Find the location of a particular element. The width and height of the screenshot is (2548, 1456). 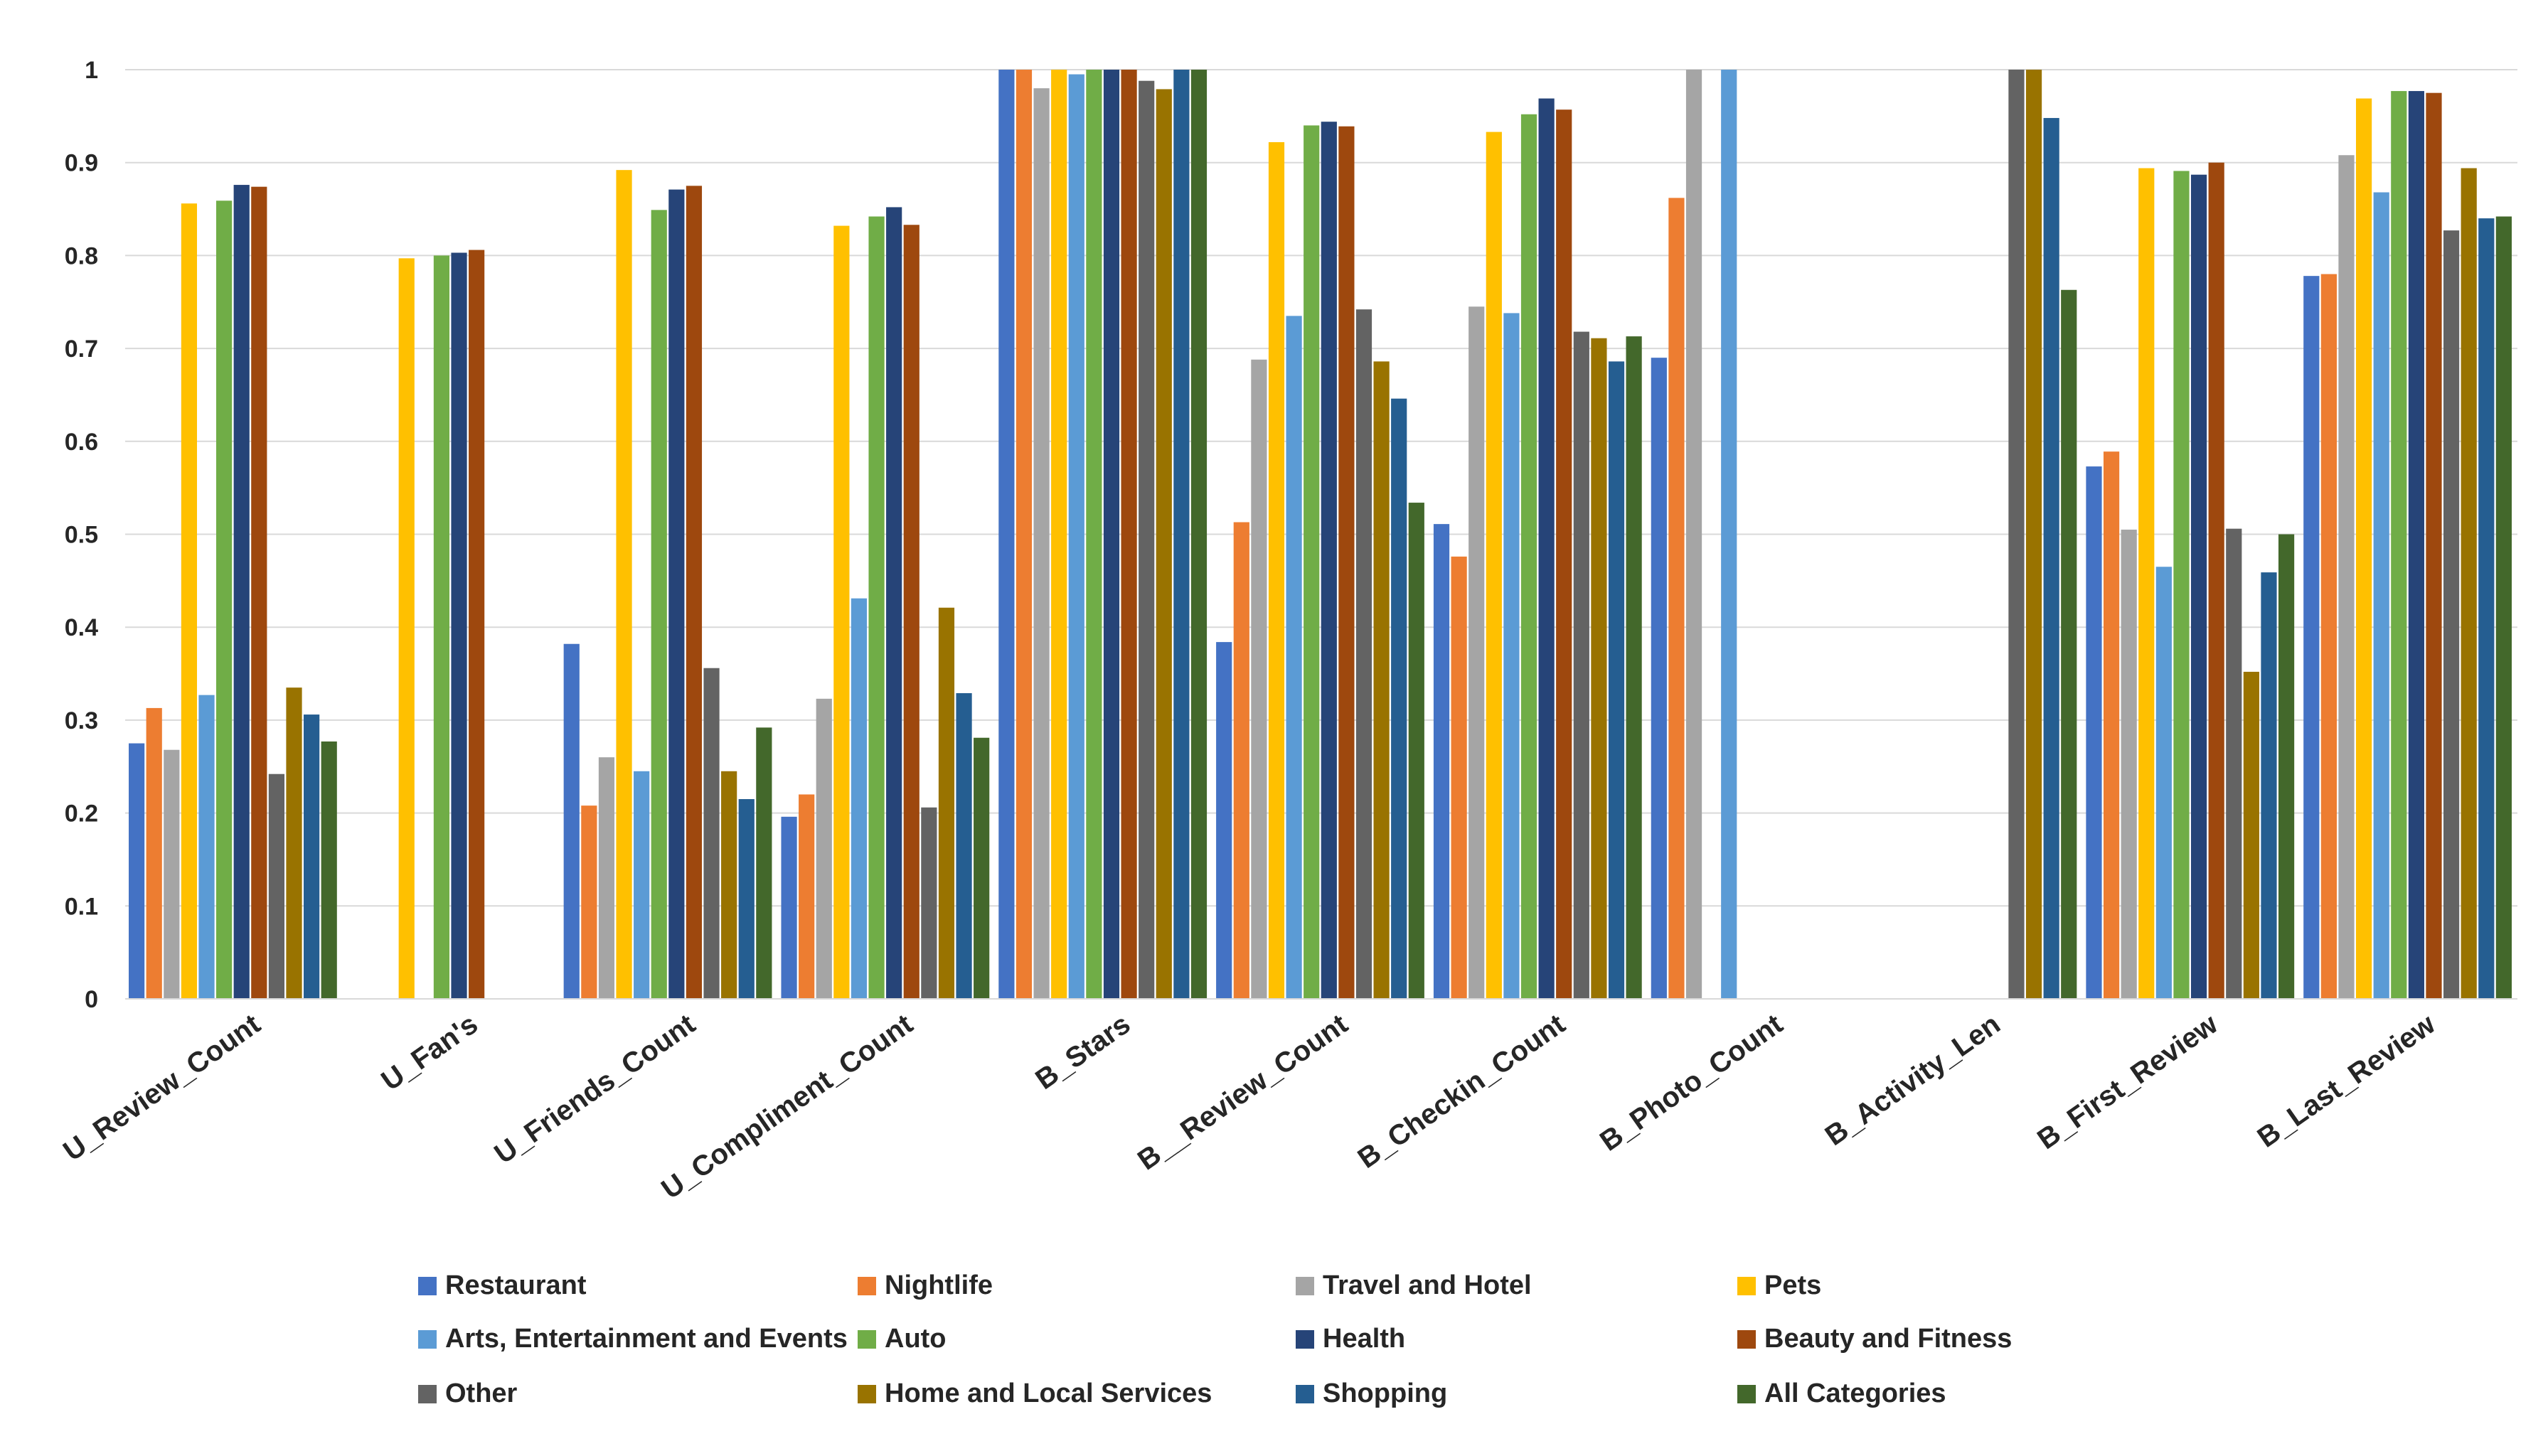

bar-u-fan-s-pets is located at coordinates (406, 628).